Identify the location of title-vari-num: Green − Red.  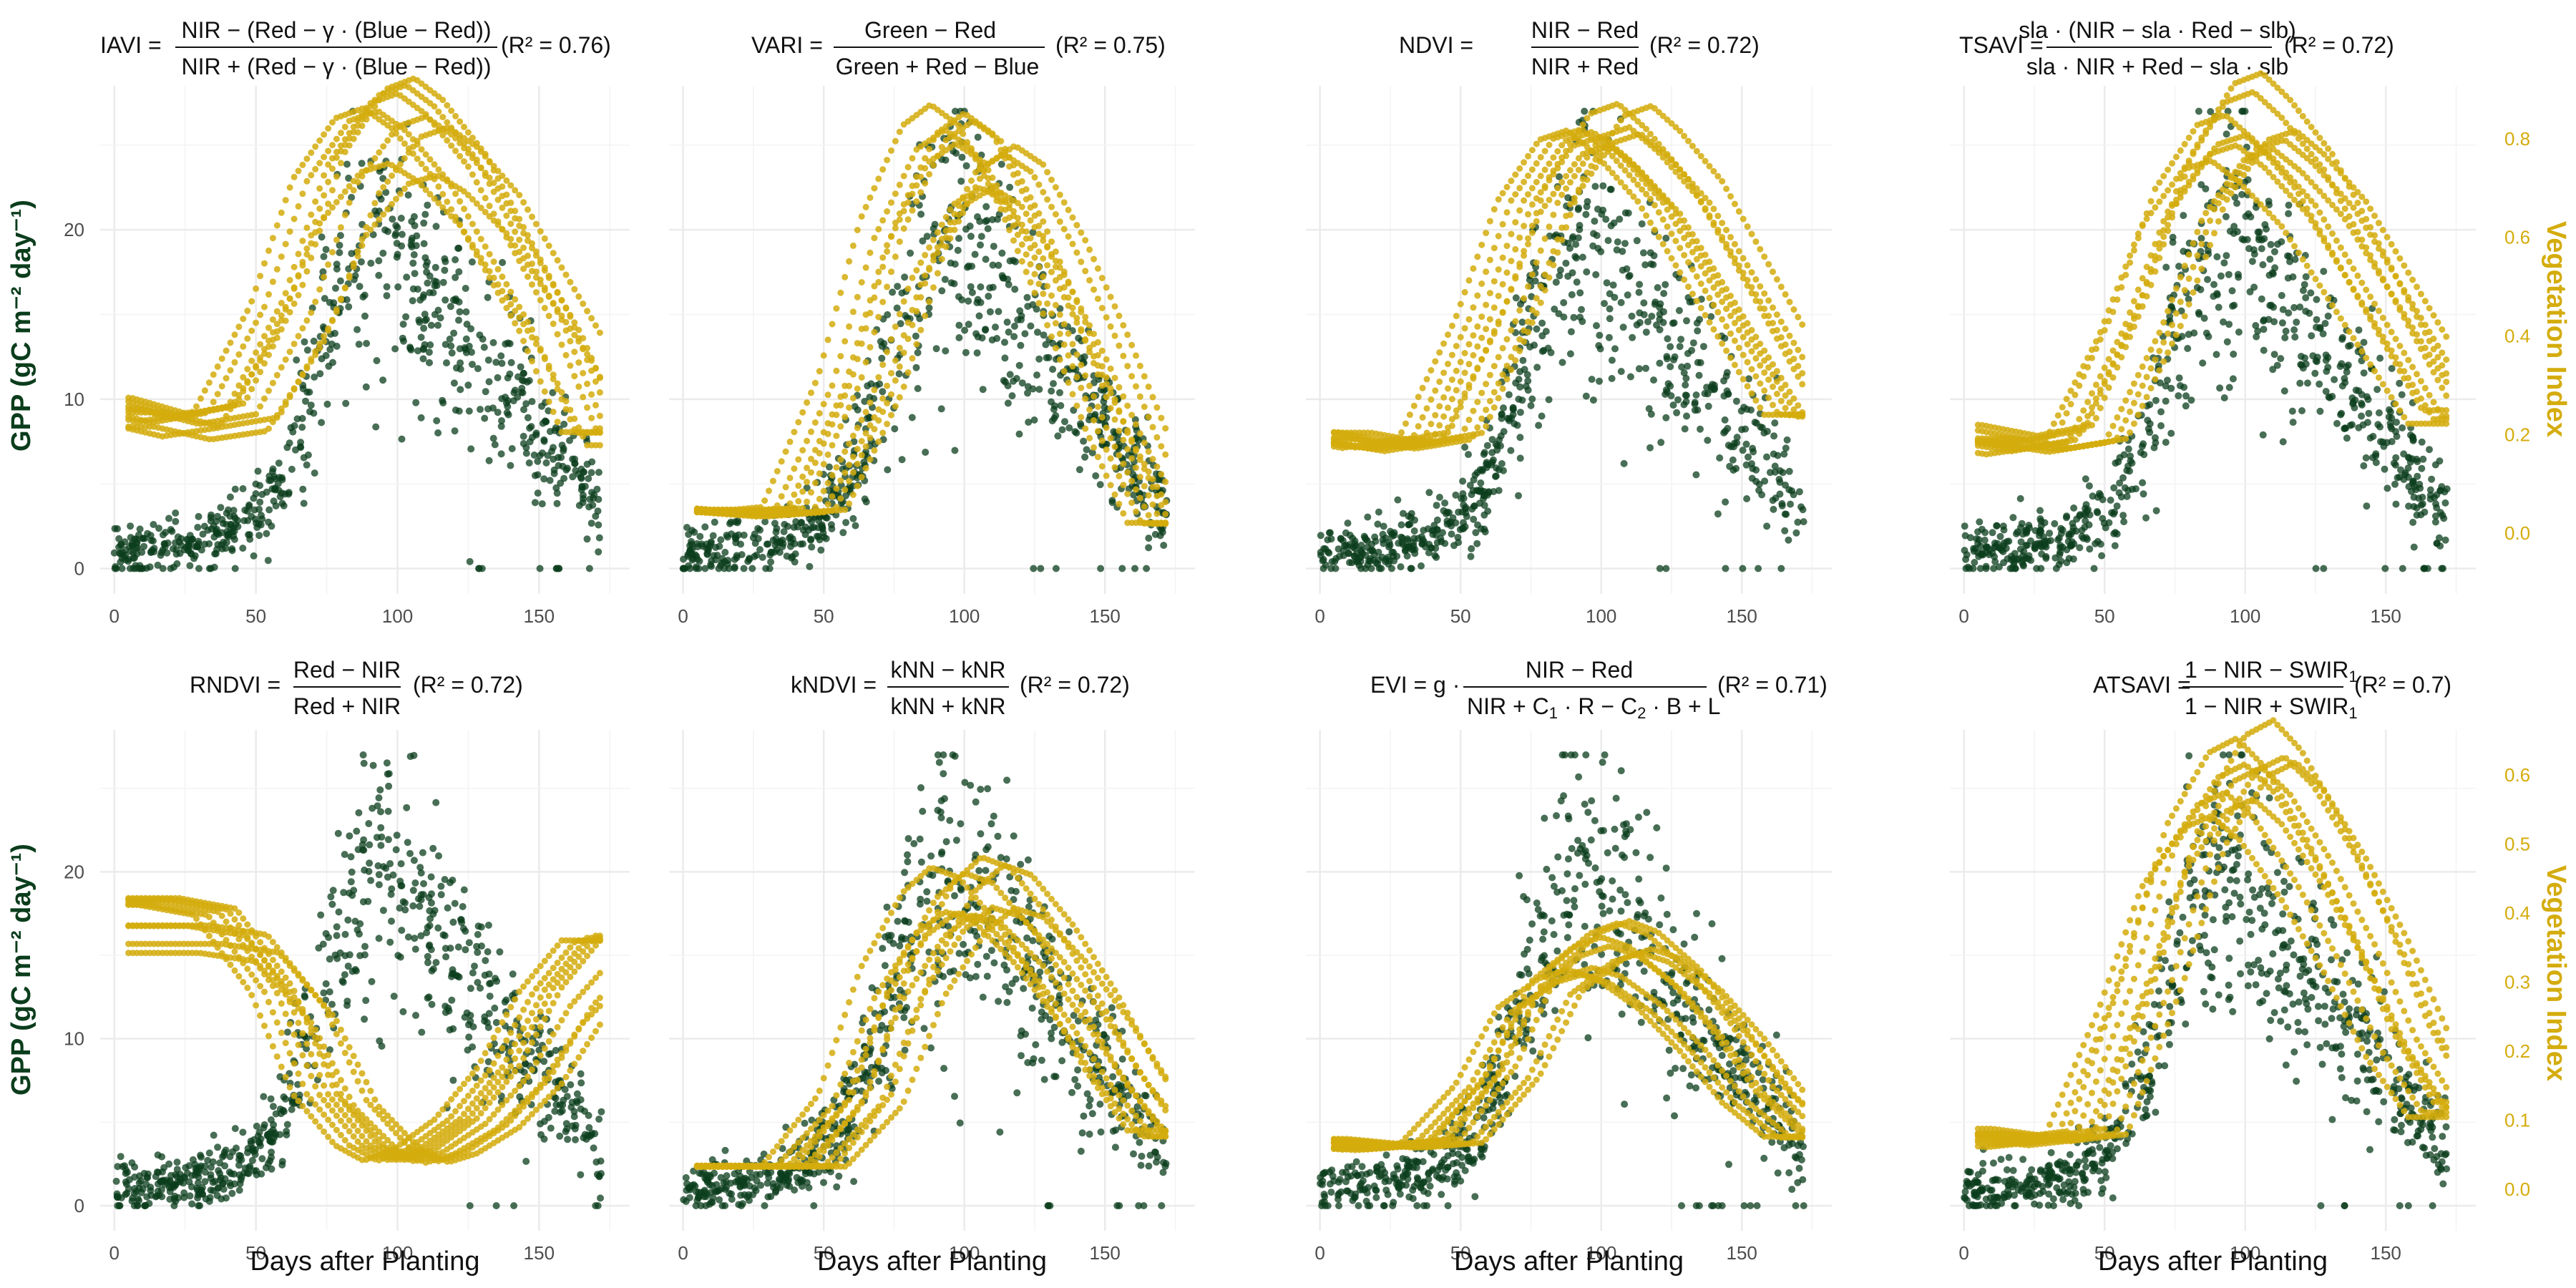
(930, 30).